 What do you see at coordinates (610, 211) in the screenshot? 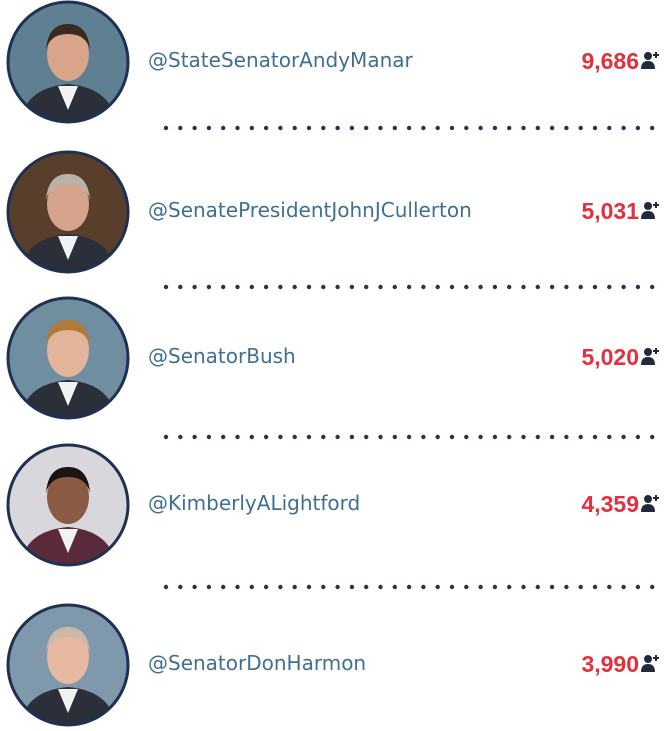
I see `follower-count: 5,031` at bounding box center [610, 211].